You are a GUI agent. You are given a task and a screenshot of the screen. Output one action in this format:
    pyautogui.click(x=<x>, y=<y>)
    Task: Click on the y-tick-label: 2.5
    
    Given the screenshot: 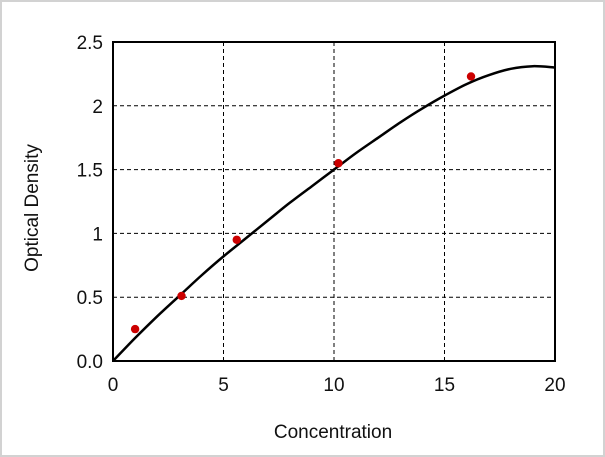 What is the action you would take?
    pyautogui.click(x=90, y=43)
    